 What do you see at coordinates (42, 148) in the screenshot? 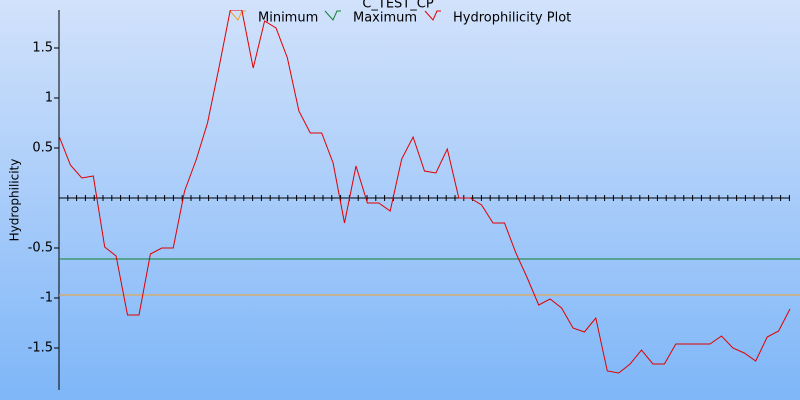
I see `y-tick-label: 0.5` at bounding box center [42, 148].